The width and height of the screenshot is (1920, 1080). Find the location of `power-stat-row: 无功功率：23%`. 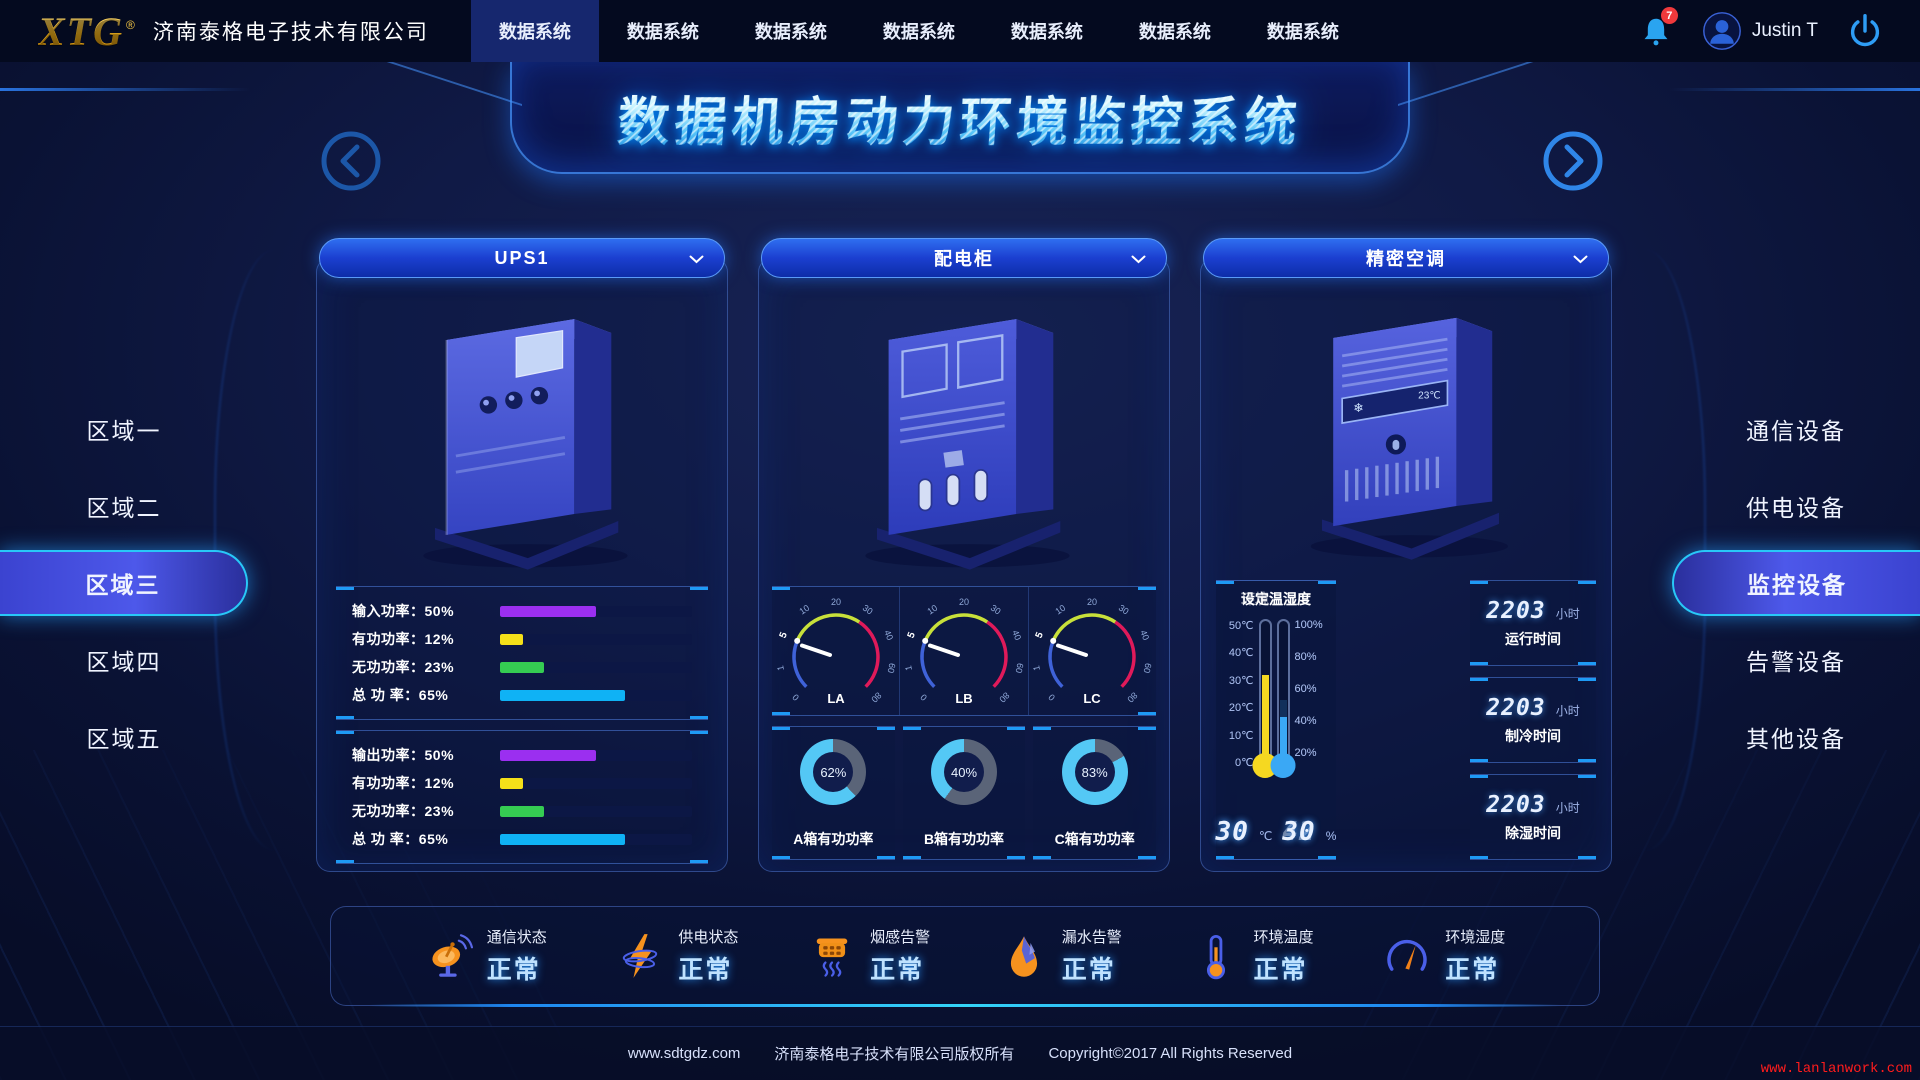

power-stat-row: 无功功率：23% is located at coordinates (522, 811).